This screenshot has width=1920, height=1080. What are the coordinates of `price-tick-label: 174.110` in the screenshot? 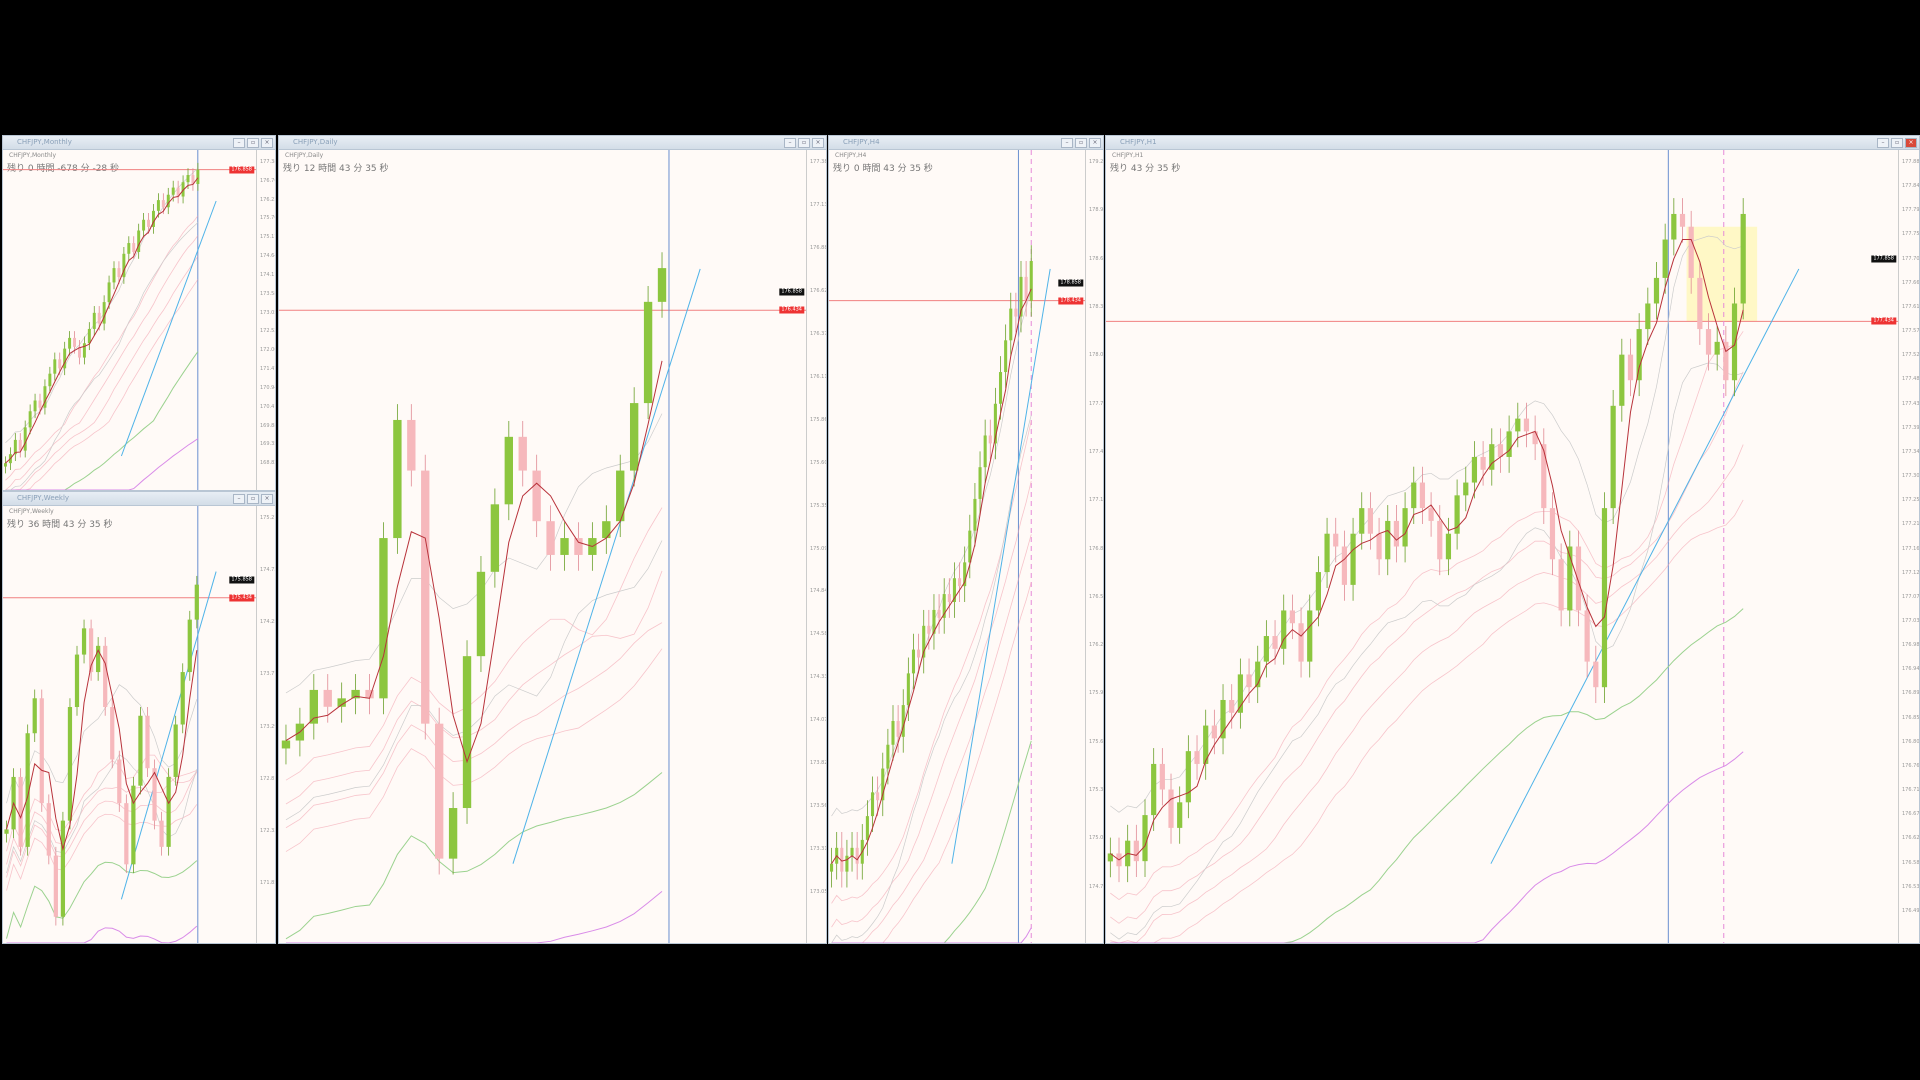 It's located at (267, 274).